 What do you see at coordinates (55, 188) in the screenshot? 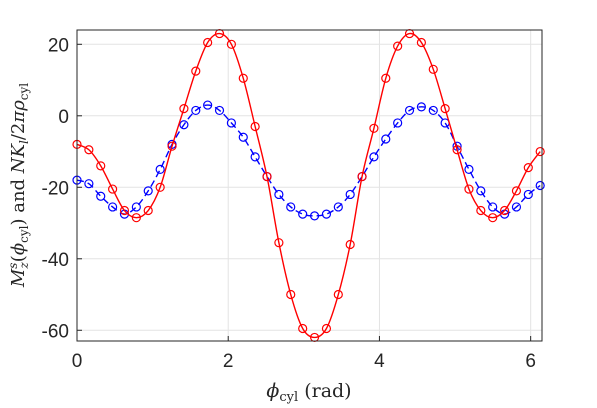
I see `y-tick-label: -20` at bounding box center [55, 188].